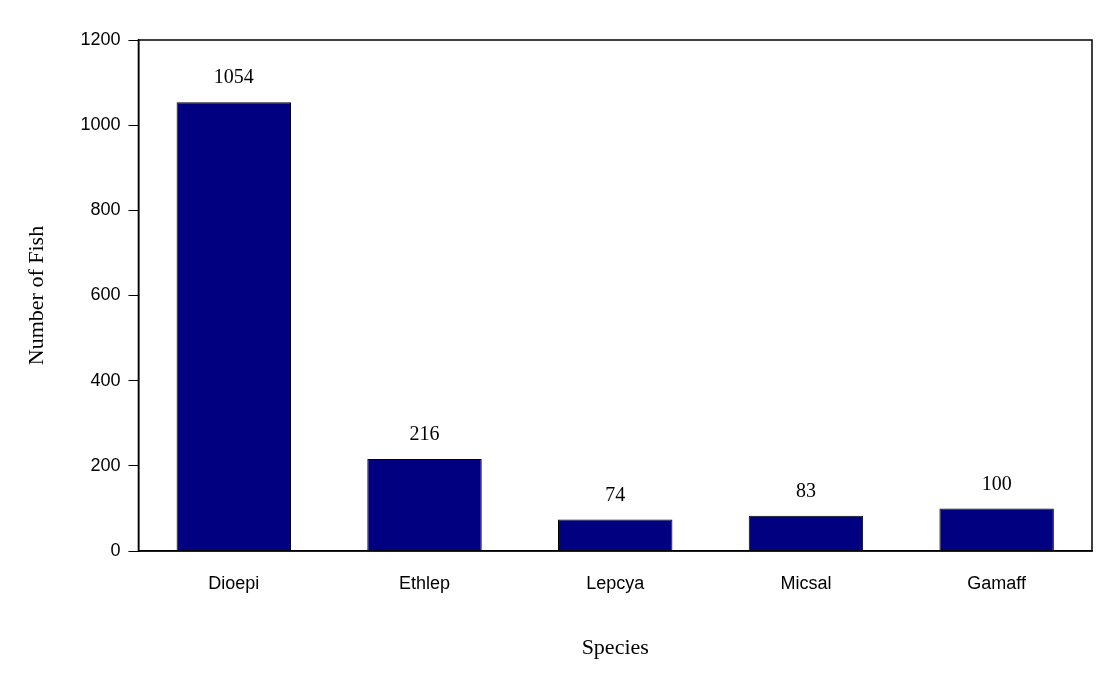  Describe the element at coordinates (805, 489) in the screenshot. I see `data-label: 83` at that location.